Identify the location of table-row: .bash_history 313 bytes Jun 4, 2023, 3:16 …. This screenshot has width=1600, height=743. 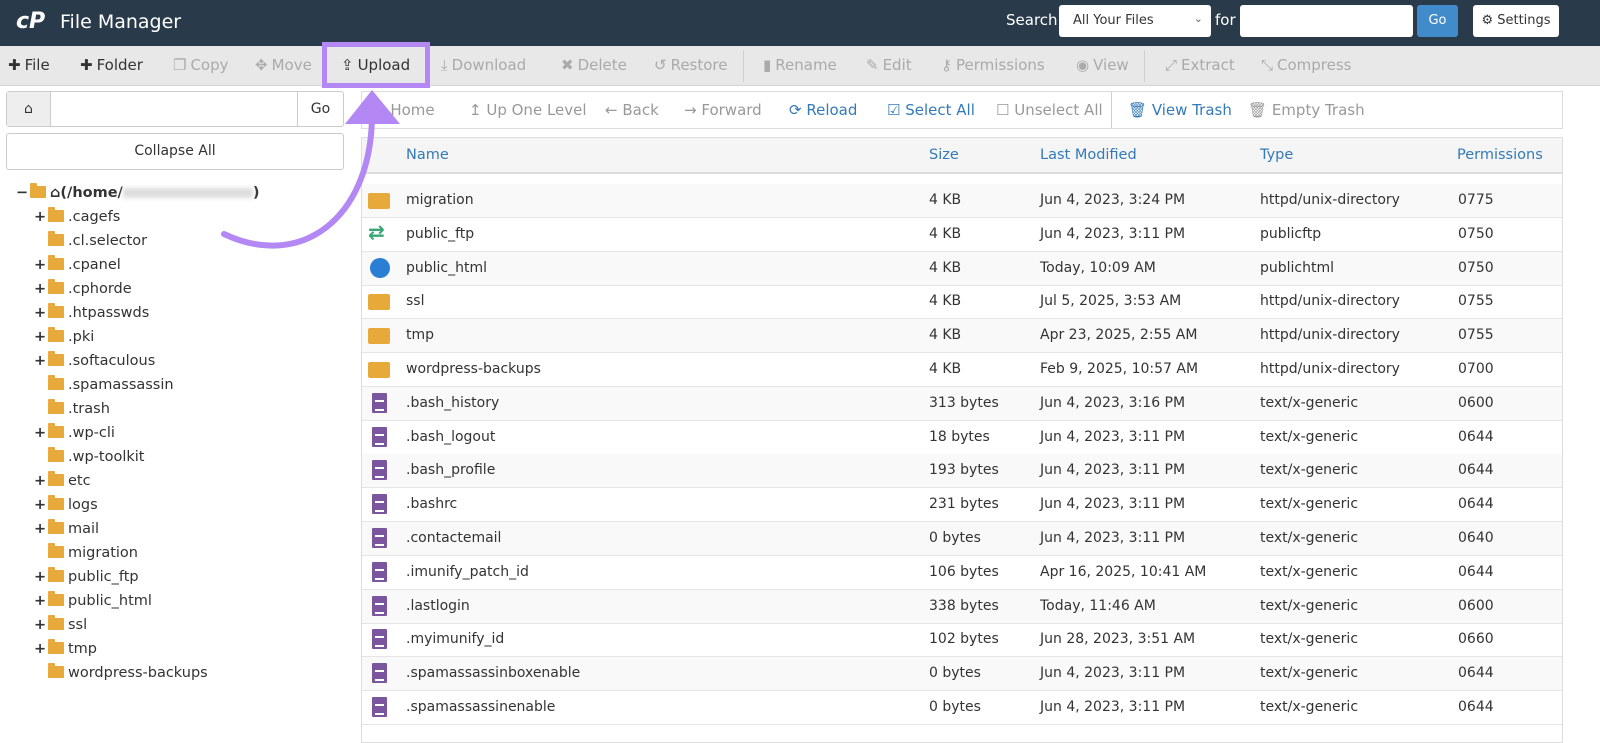
(962, 403).